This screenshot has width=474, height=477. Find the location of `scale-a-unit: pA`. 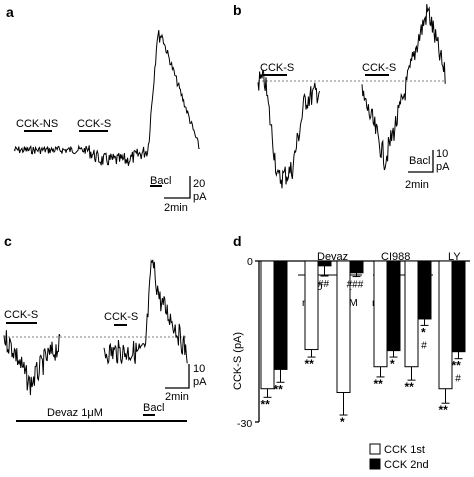

scale-a-unit: pA is located at coordinates (200, 197).